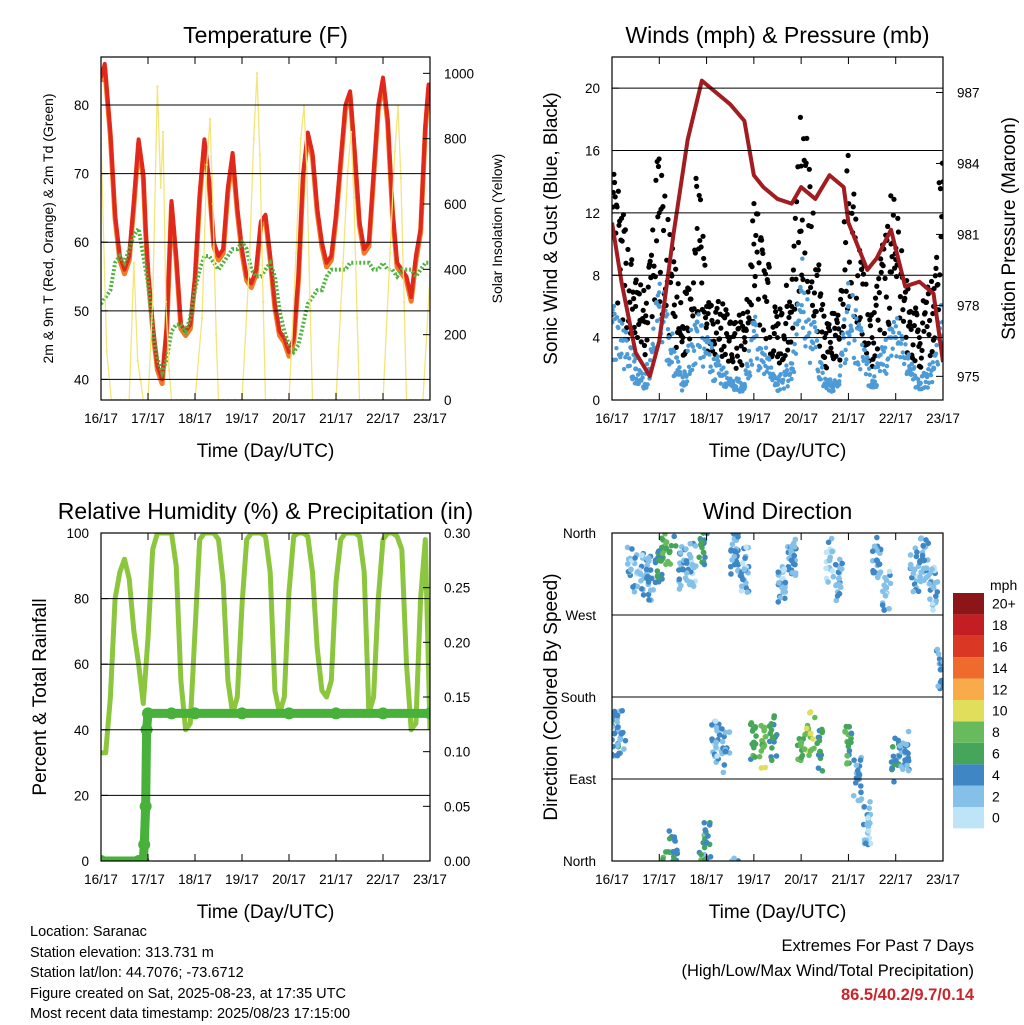 The height and width of the screenshot is (1025, 1024). Describe the element at coordinates (289, 879) in the screenshot. I see `x-tick-label: 20/17` at that location.